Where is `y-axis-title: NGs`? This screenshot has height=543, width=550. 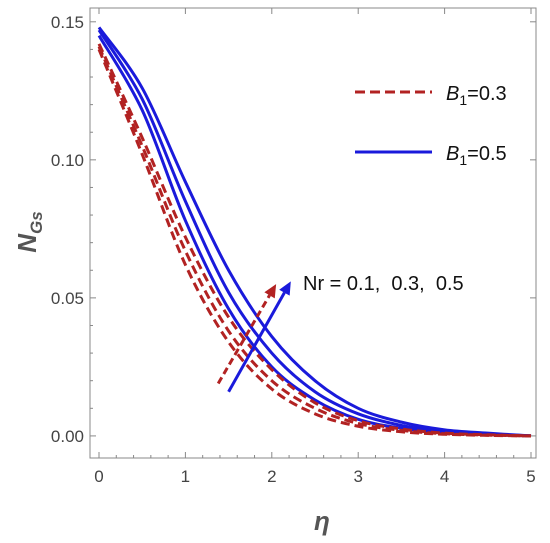
y-axis-title: NGs is located at coordinates (29, 231).